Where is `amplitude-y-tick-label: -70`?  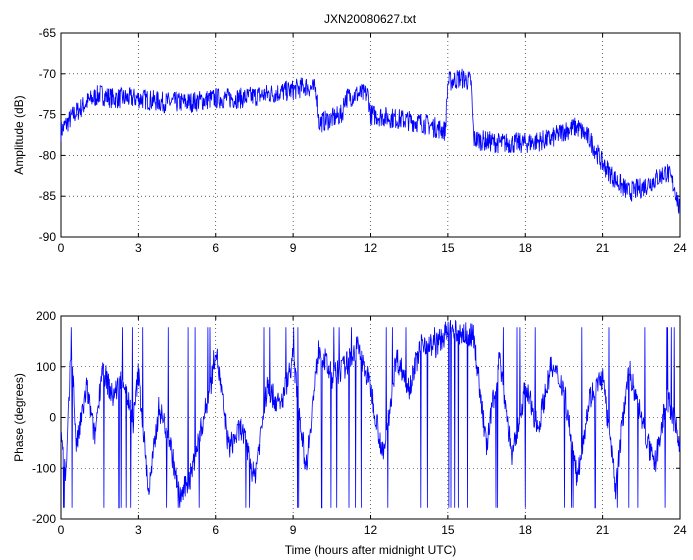 amplitude-y-tick-label: -70 is located at coordinates (48, 74).